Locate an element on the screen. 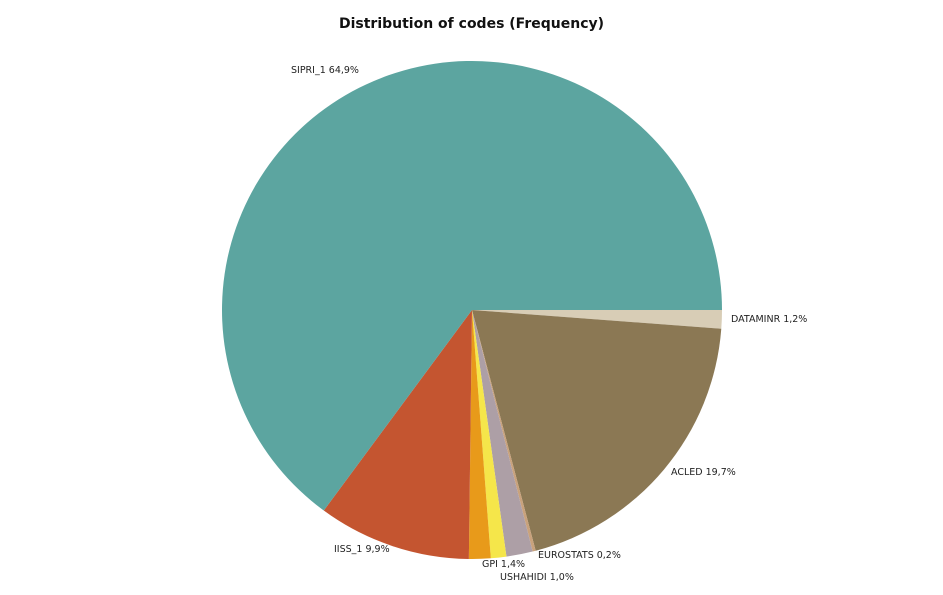 Image resolution: width=943 pixels, height=595 pixels. slice-label: DATAMINR 1,2% is located at coordinates (769, 319).